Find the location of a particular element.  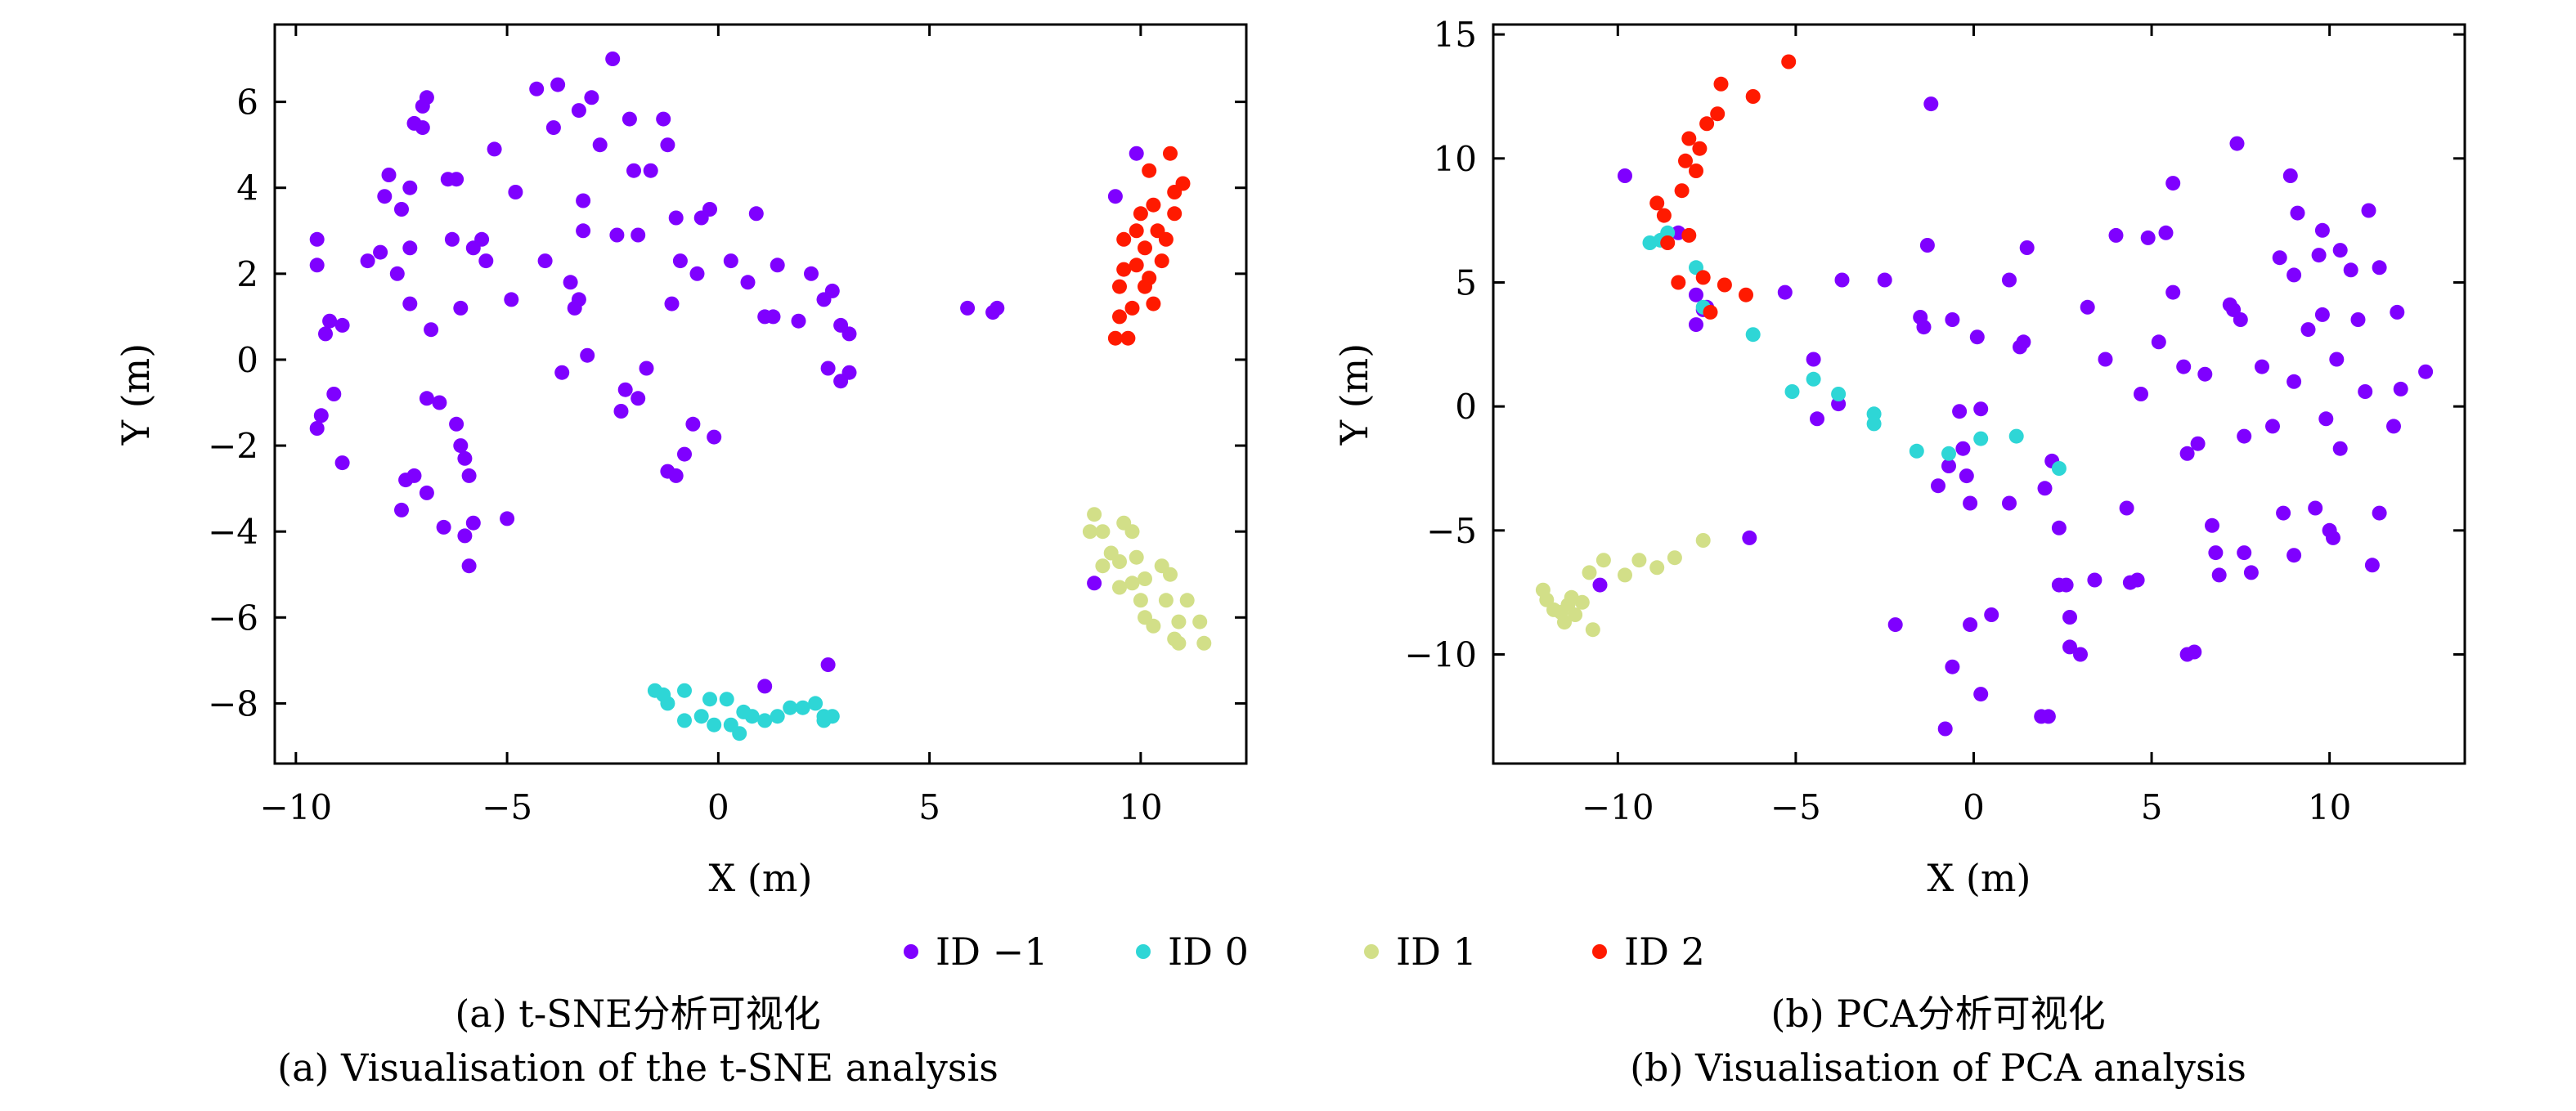

x-tick-label: 0 is located at coordinates (1974, 807).